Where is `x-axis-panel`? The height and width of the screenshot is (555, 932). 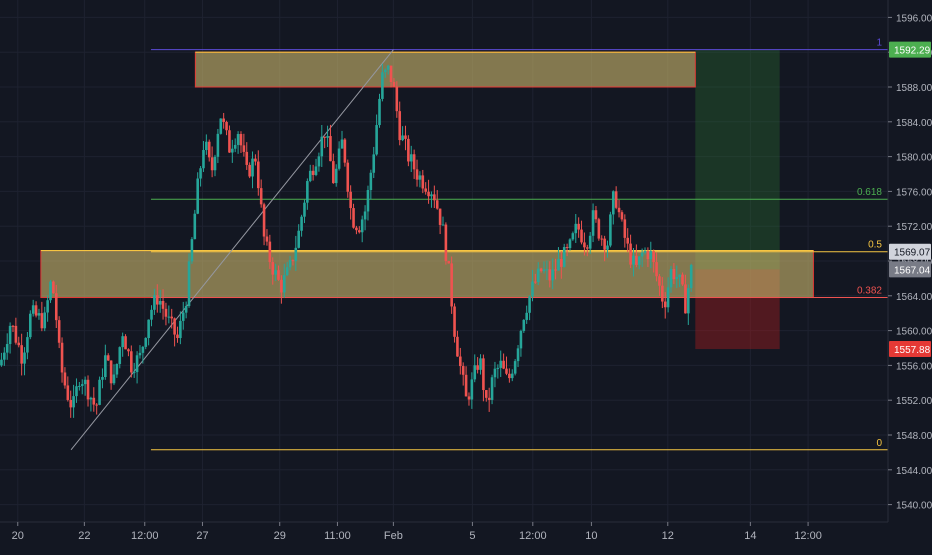
x-axis-panel is located at coordinates (466, 536).